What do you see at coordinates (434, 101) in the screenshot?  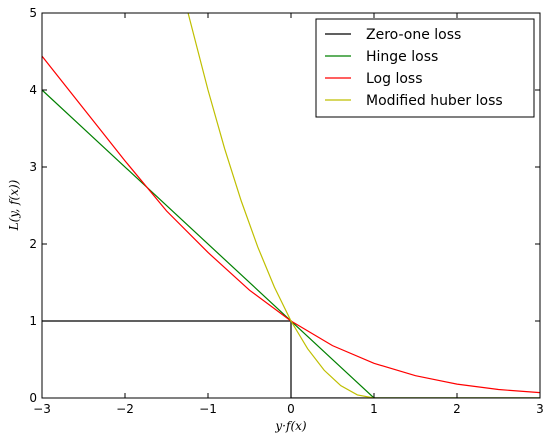 I see `legend-label: Modified huber loss` at bounding box center [434, 101].